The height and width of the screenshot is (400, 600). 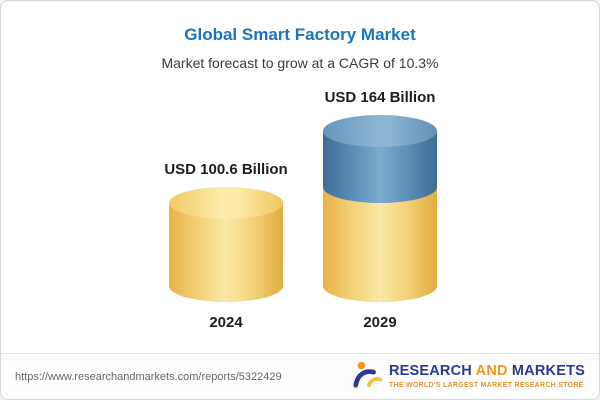 I want to click on cylinder-body-2024, so click(x=226, y=252).